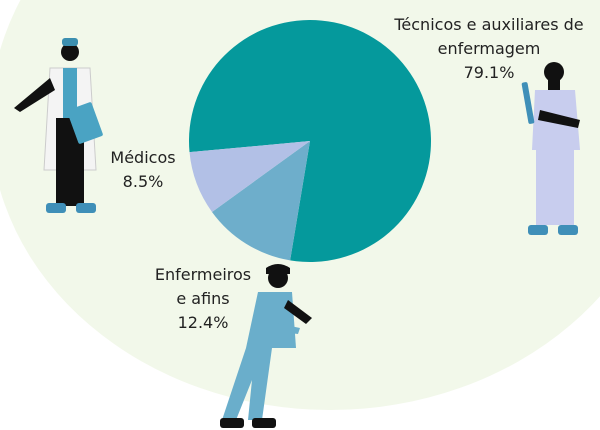 Image resolution: width=600 pixels, height=430 pixels. Describe the element at coordinates (266, 346) in the screenshot. I see `nurse-figure` at that location.